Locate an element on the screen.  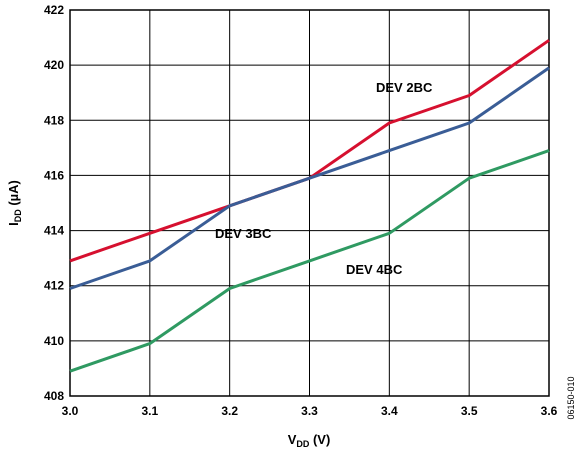
y-axis-label: IDD (µA) is located at coordinates (14, 203).